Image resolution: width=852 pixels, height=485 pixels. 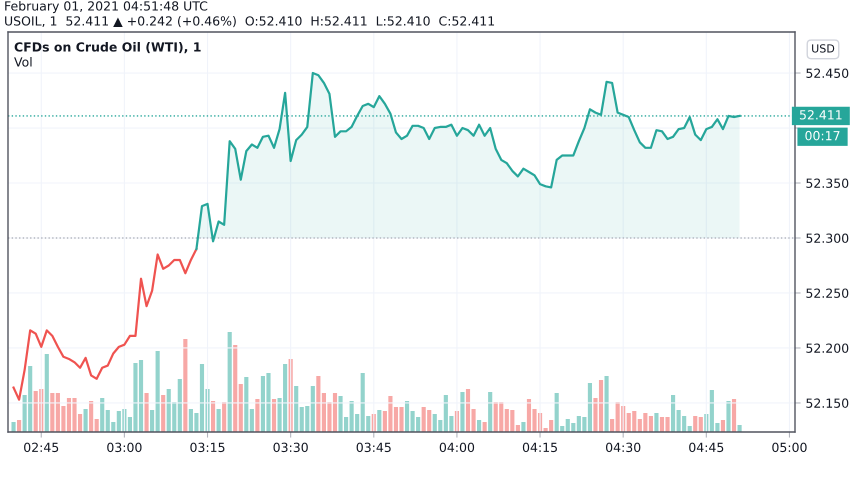 What do you see at coordinates (827, 73) in the screenshot?
I see `y-tick-label: 52.450` at bounding box center [827, 73].